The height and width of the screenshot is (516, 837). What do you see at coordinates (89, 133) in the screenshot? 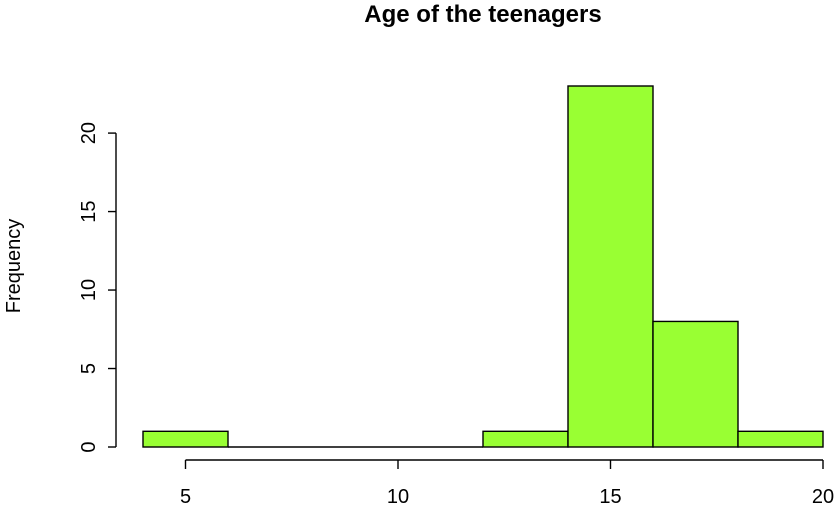
I see `y-tick-label: 20` at bounding box center [89, 133].